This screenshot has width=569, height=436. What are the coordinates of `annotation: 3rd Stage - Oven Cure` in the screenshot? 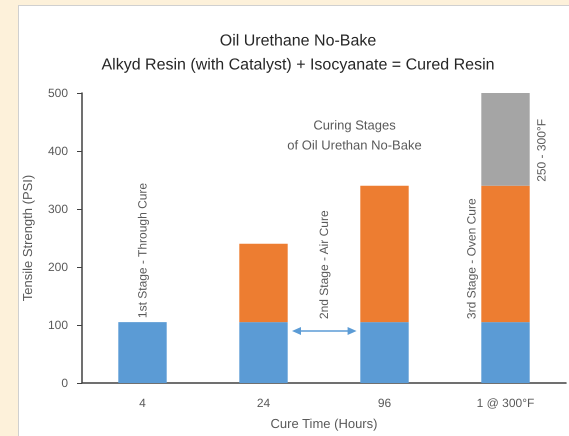 It's located at (471, 259).